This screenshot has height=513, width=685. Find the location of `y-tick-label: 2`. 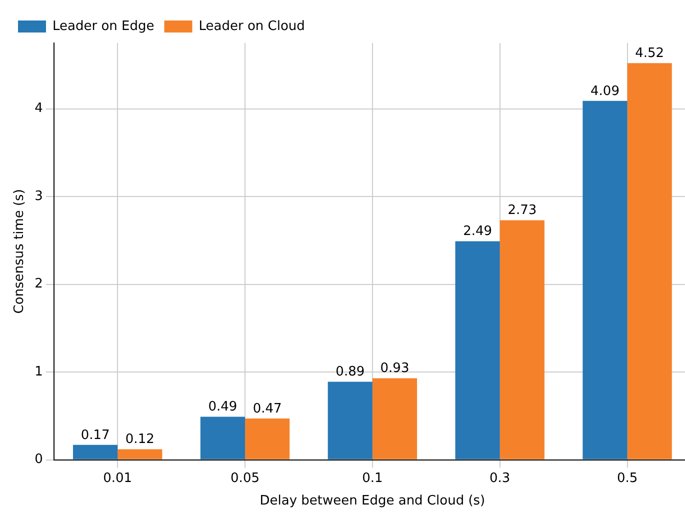

y-tick-label: 2 is located at coordinates (38, 284).